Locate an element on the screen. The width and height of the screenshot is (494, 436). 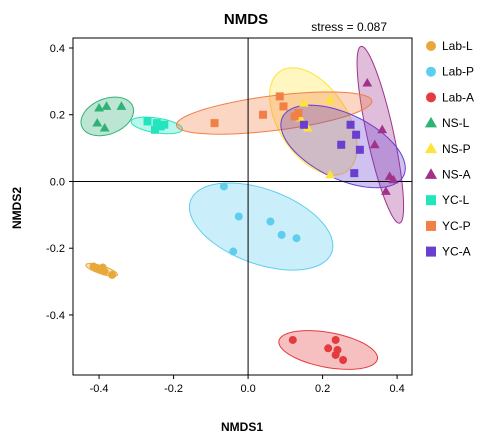
legend-marker-yc-a is located at coordinates (431, 251).